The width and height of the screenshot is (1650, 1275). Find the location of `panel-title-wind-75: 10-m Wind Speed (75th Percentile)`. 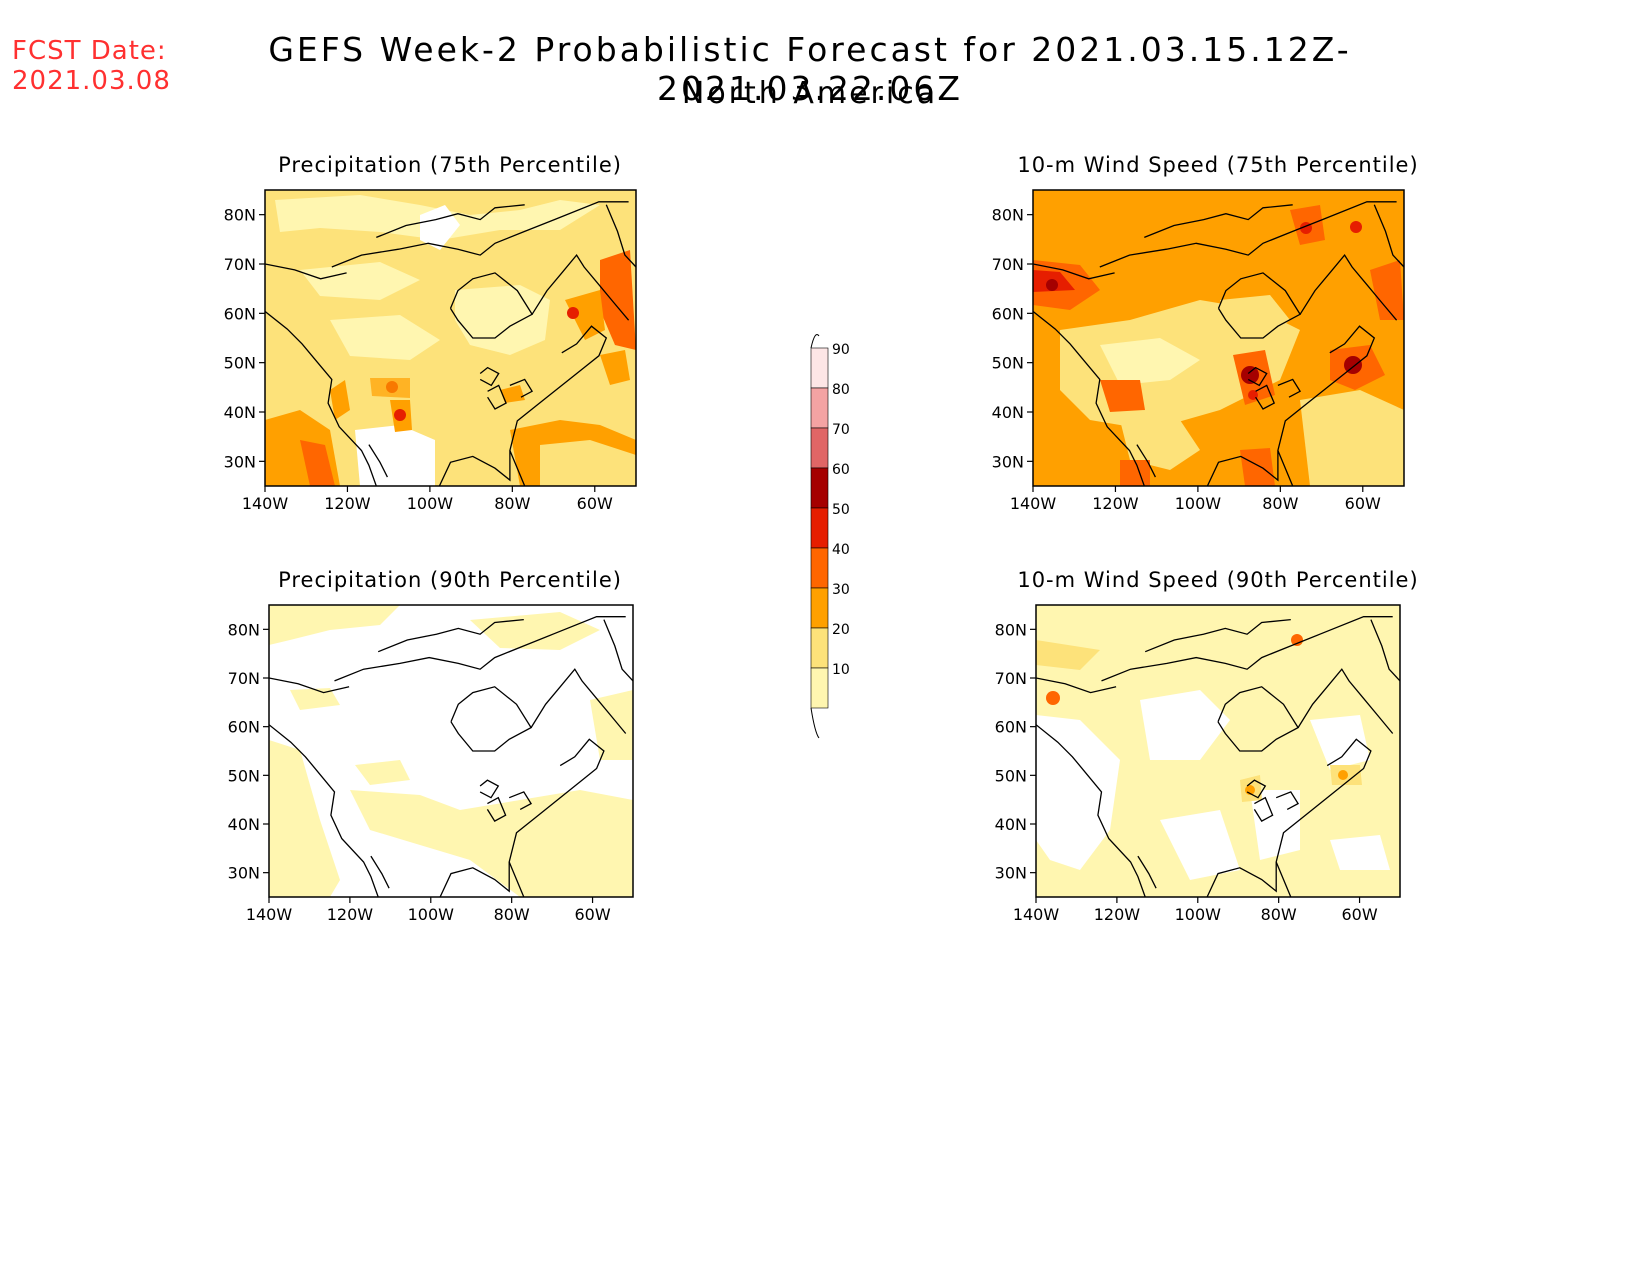

panel-title-wind-75: 10-m Wind Speed (75th Percentile) is located at coordinates (1217, 165).